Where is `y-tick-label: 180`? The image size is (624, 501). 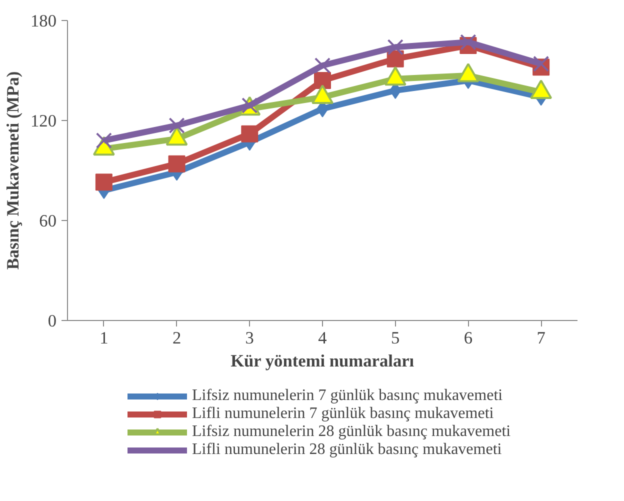
y-tick-label: 180 is located at coordinates (43, 21).